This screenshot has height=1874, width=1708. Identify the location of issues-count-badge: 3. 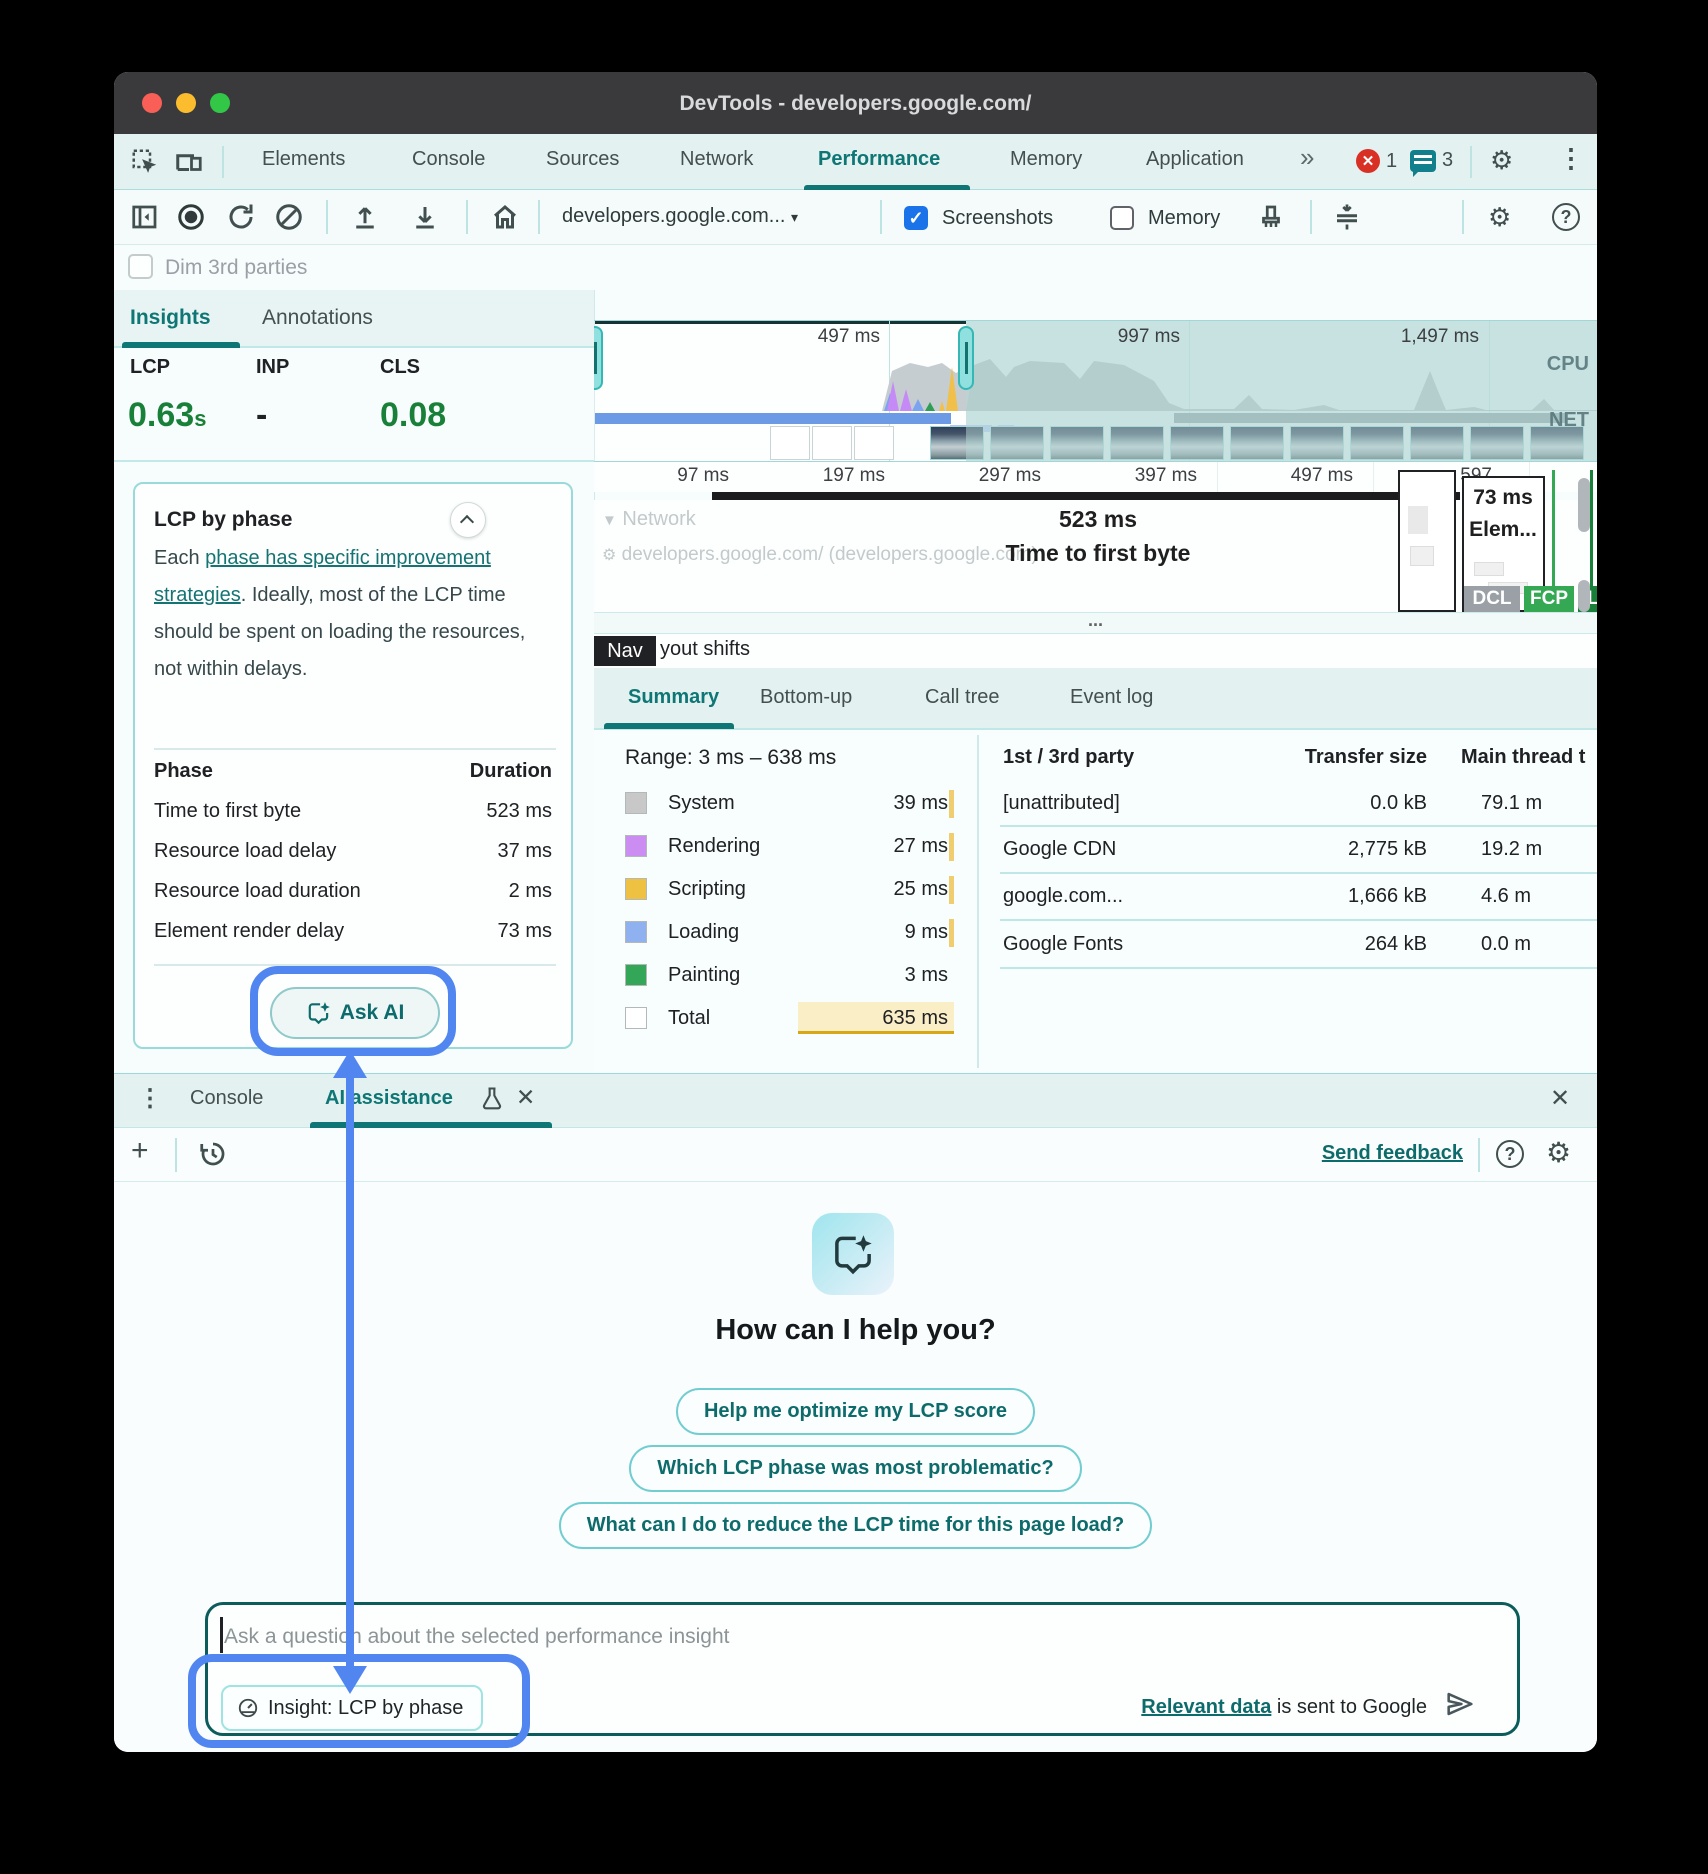
(1431, 163).